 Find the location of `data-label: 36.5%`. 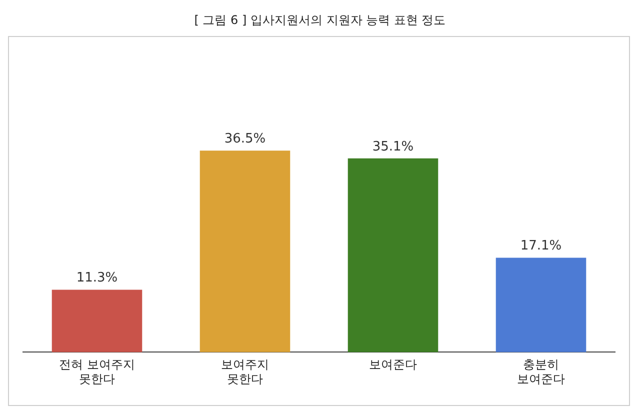

data-label: 36.5% is located at coordinates (245, 139).